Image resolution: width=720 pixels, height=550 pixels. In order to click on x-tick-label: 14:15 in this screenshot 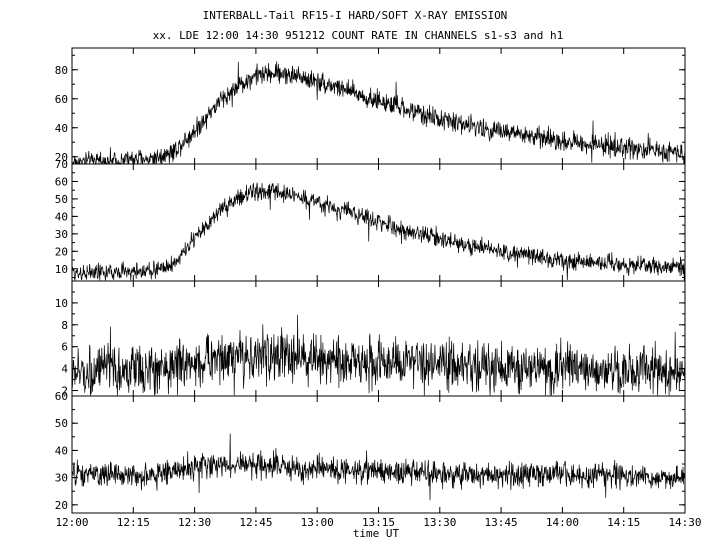, I will do `click(623, 522)`.